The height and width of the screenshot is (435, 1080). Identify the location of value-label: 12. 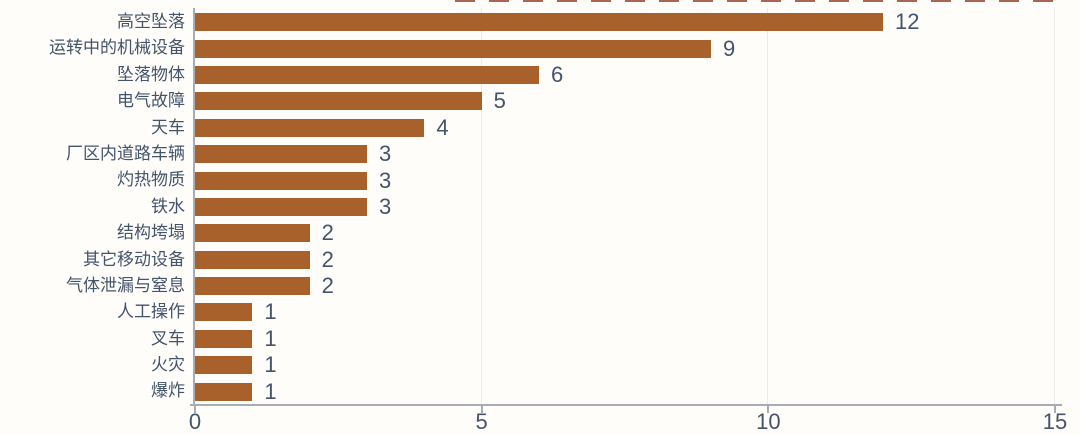
(907, 22).